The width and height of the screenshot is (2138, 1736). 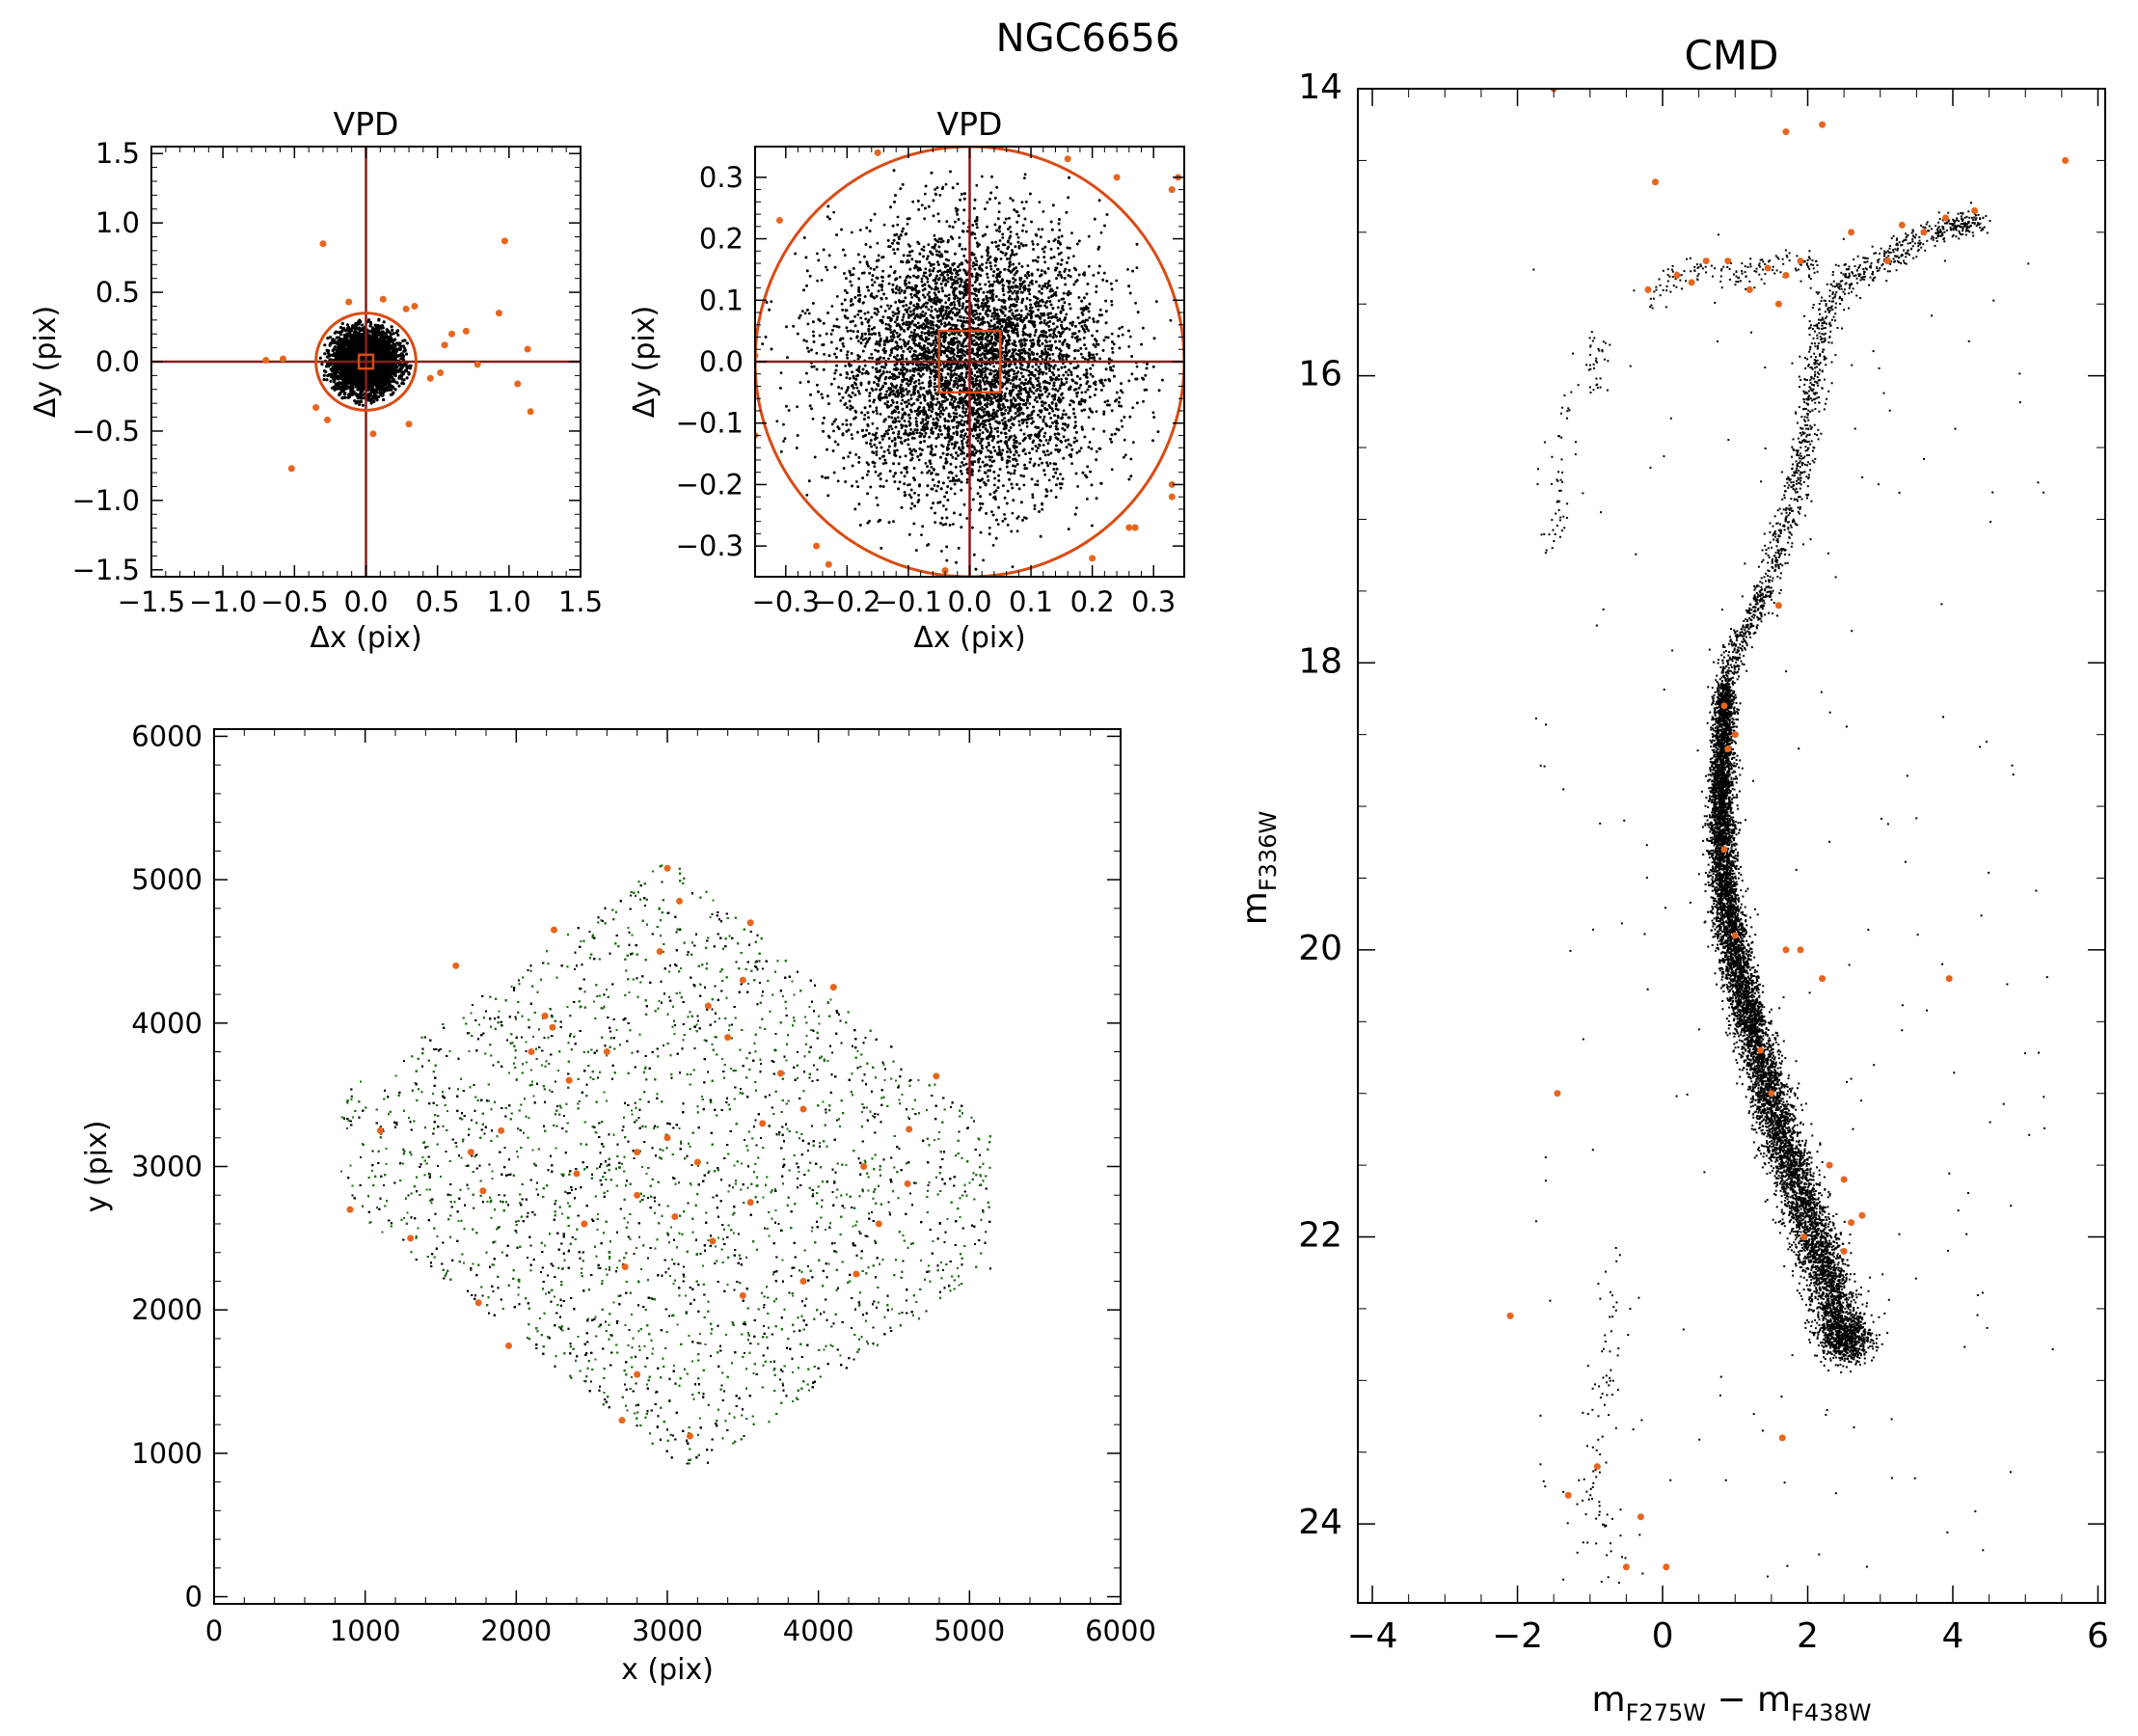 What do you see at coordinates (294, 601) in the screenshot?
I see `x-tick-label: −0.5` at bounding box center [294, 601].